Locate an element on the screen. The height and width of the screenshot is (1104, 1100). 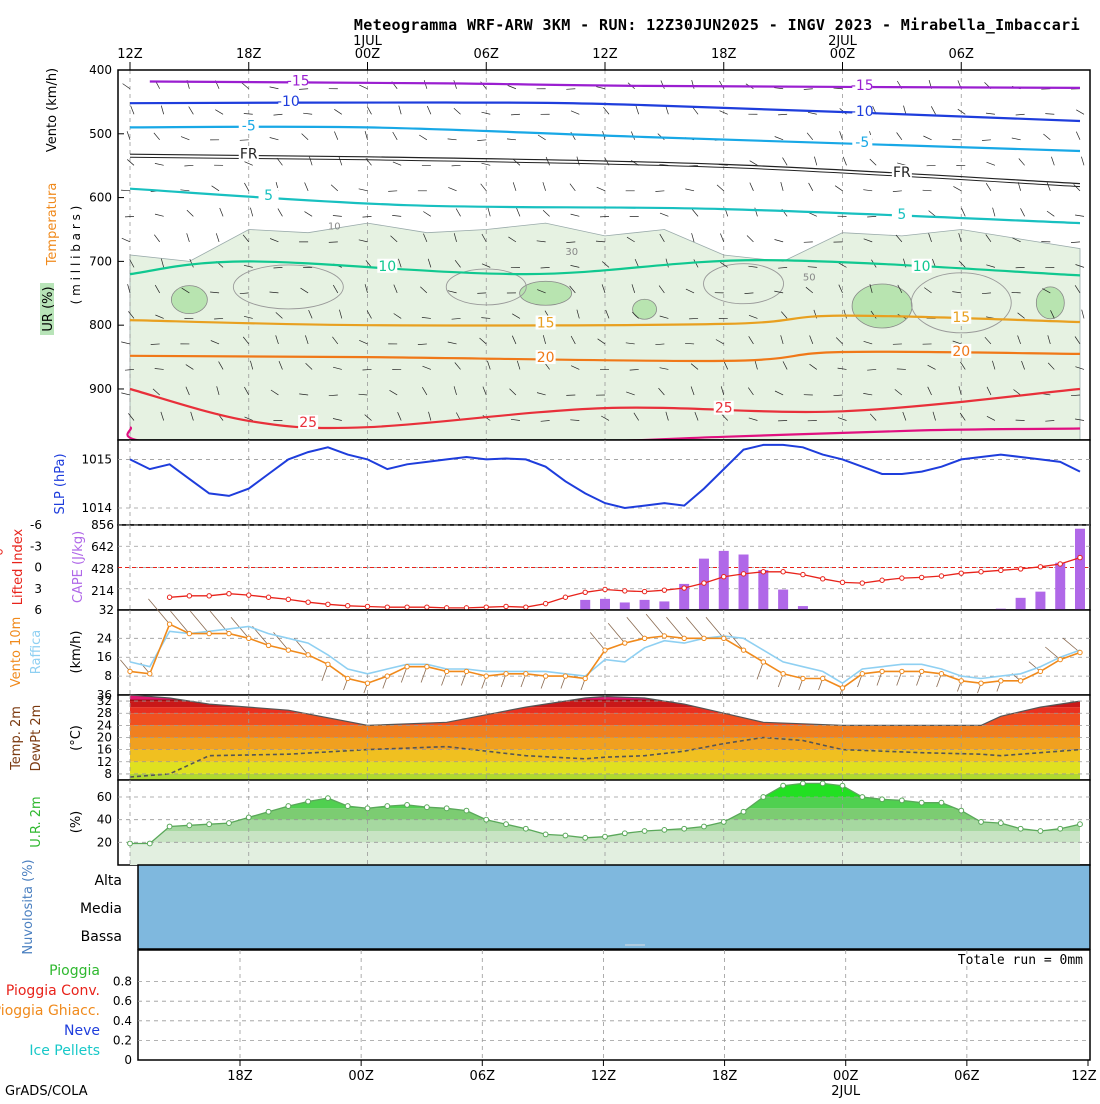
contour-label: -5 is located at coordinates (862, 143).